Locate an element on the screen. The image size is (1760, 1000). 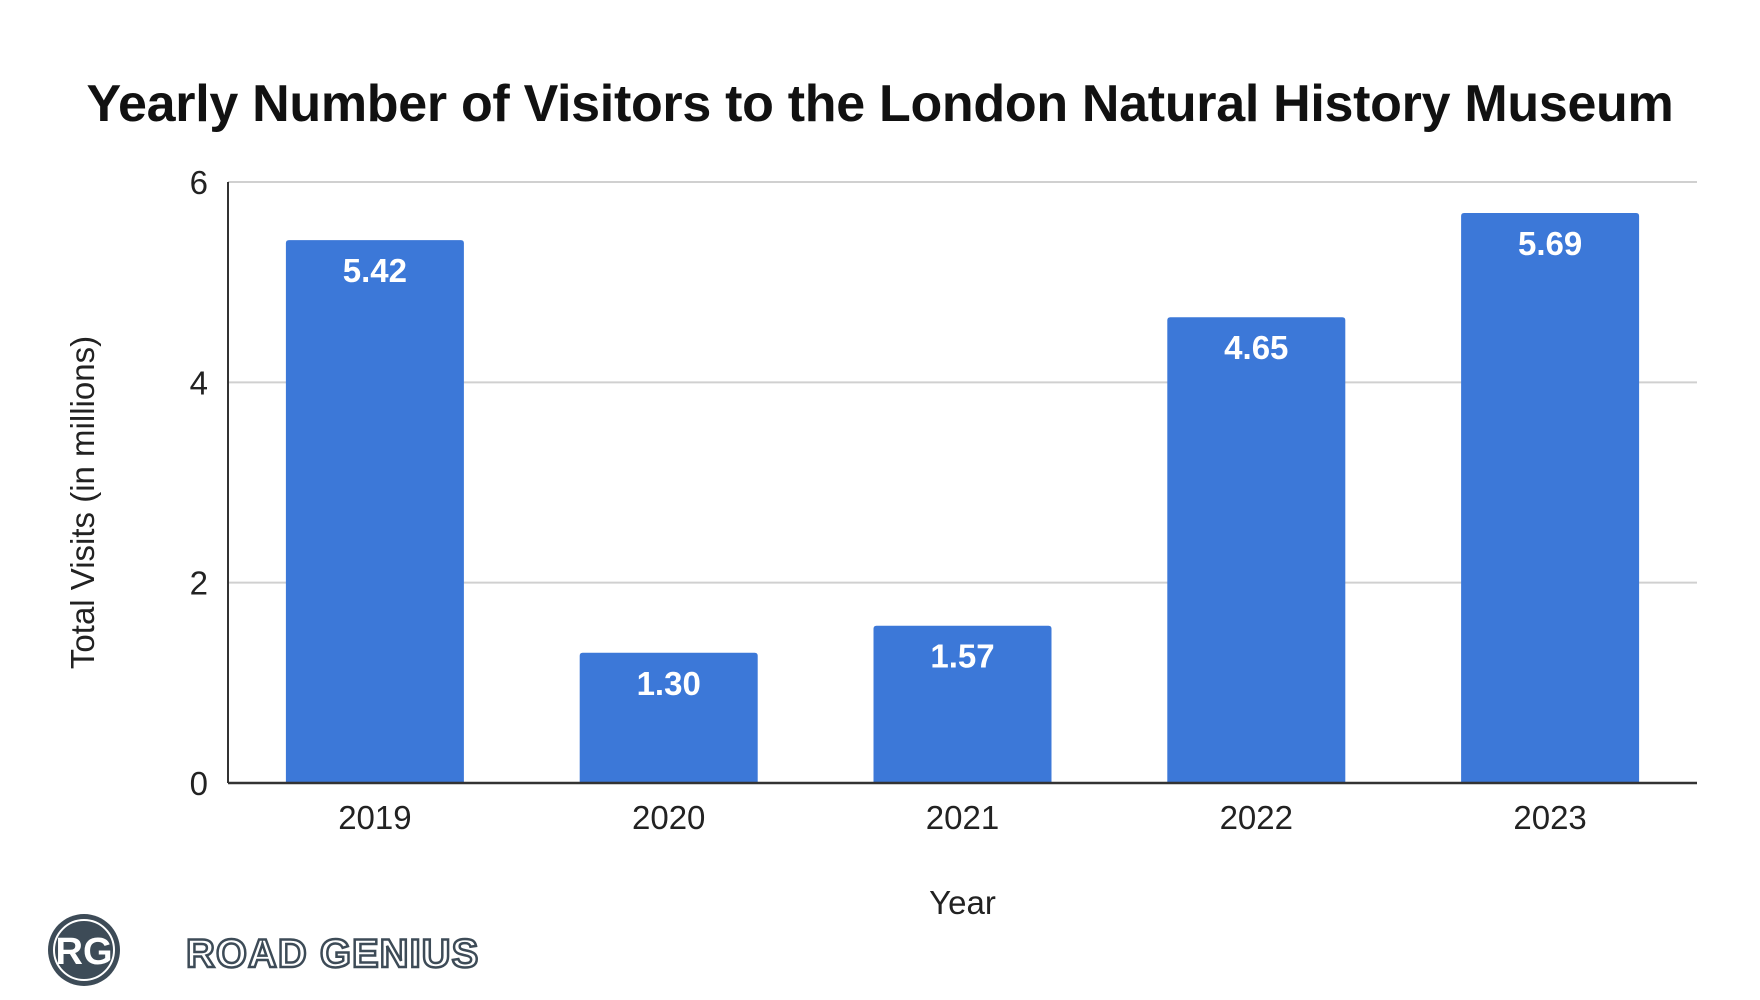
x-axis-title: Year is located at coordinates (962, 902).